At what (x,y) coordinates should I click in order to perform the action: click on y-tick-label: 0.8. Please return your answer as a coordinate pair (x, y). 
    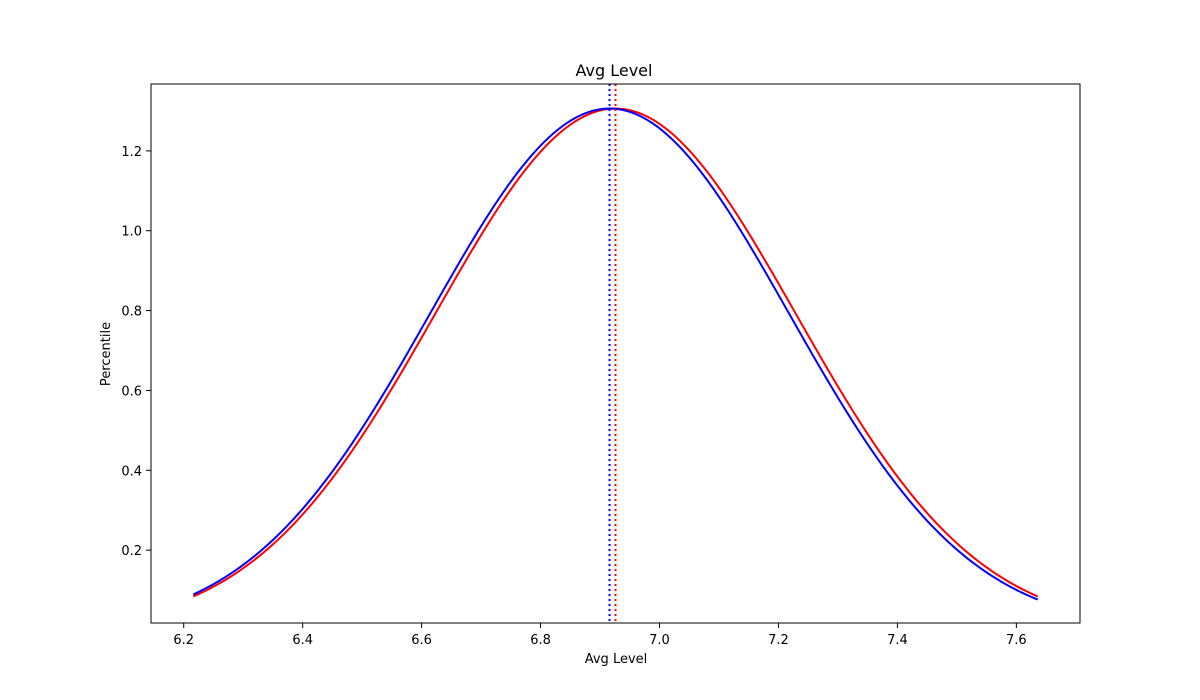
    Looking at the image, I should click on (131, 312).